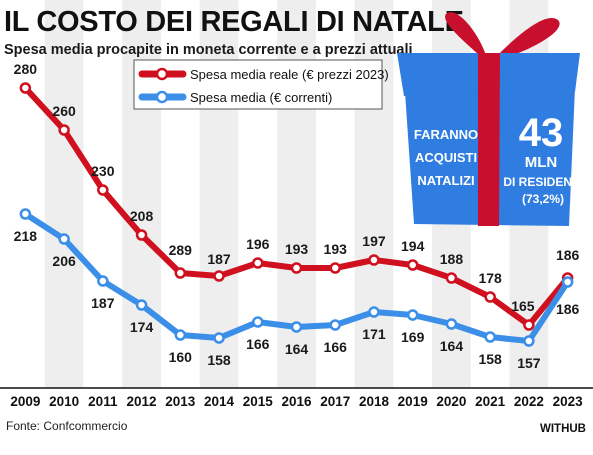 Image resolution: width=593 pixels, height=455 pixels. What do you see at coordinates (413, 401) in the screenshot?
I see `x-tick-label: 2019` at bounding box center [413, 401].